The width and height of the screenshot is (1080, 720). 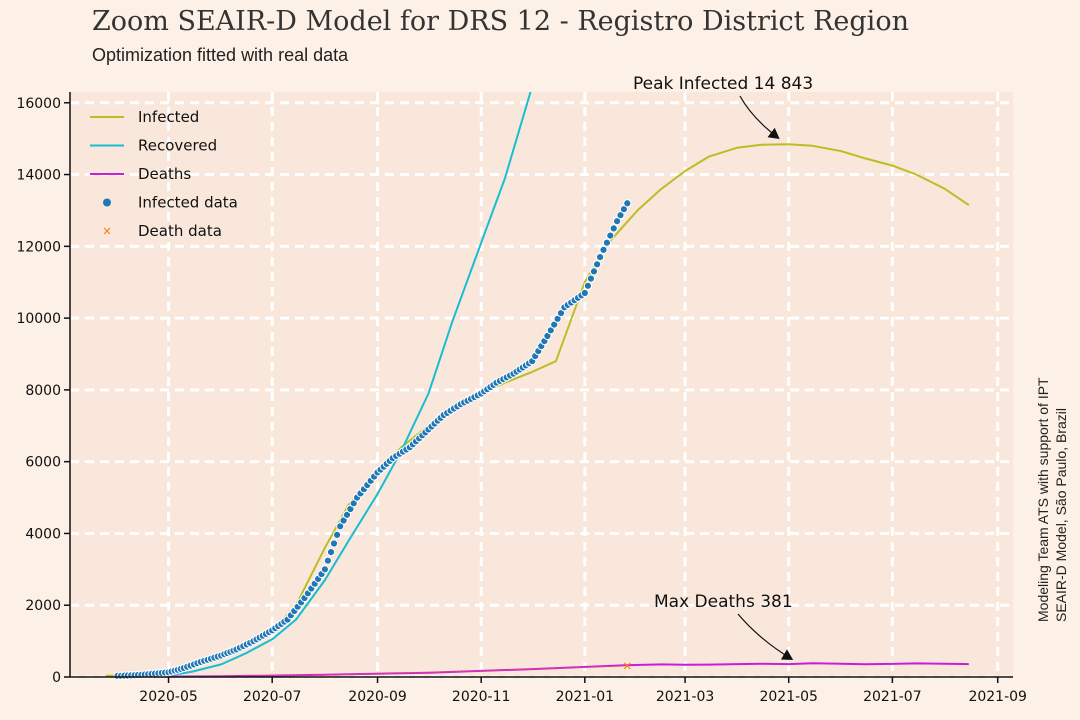 What do you see at coordinates (585, 697) in the screenshot?
I see `x-tick-label: 2021-01` at bounding box center [585, 697].